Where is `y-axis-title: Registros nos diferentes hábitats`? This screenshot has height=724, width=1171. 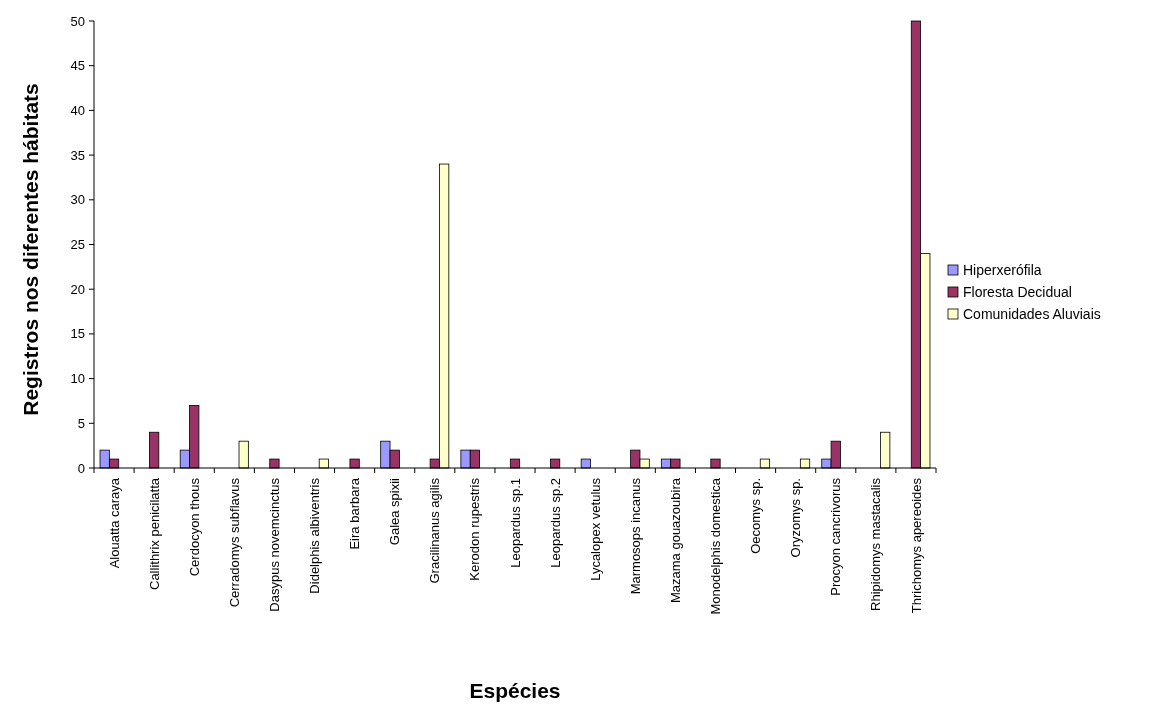 y-axis-title: Registros nos diferentes hábitats is located at coordinates (30, 249).